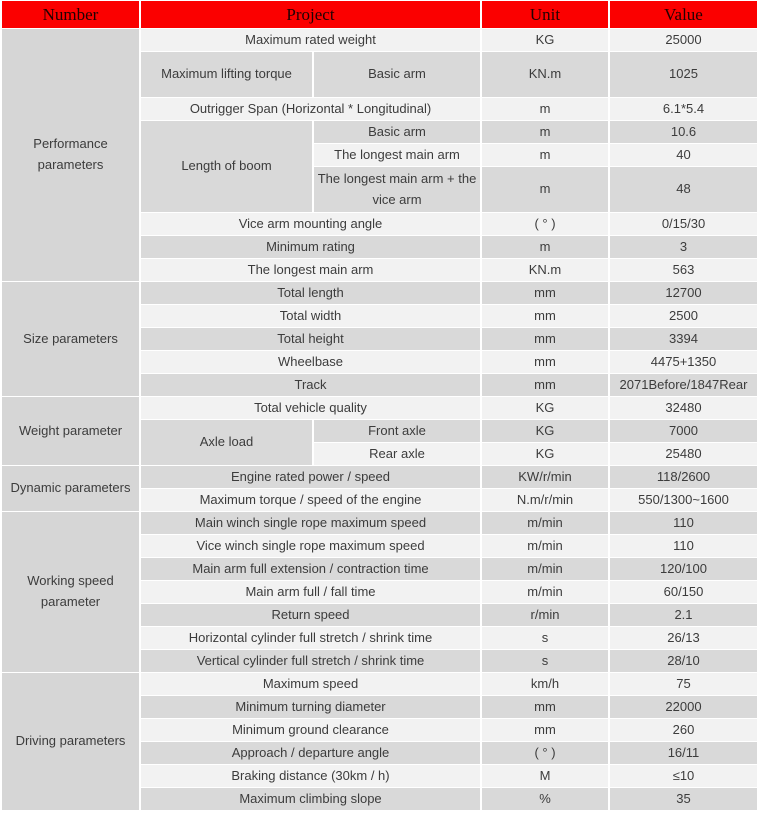 Image resolution: width=759 pixels, height=817 pixels. What do you see at coordinates (683, 477) in the screenshot?
I see `value-cell: 118/2600` at bounding box center [683, 477].